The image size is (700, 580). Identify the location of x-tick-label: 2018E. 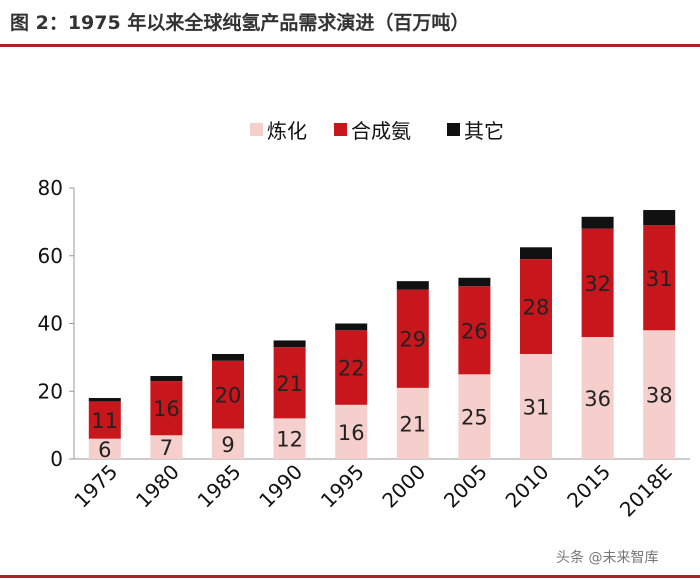
(646, 491).